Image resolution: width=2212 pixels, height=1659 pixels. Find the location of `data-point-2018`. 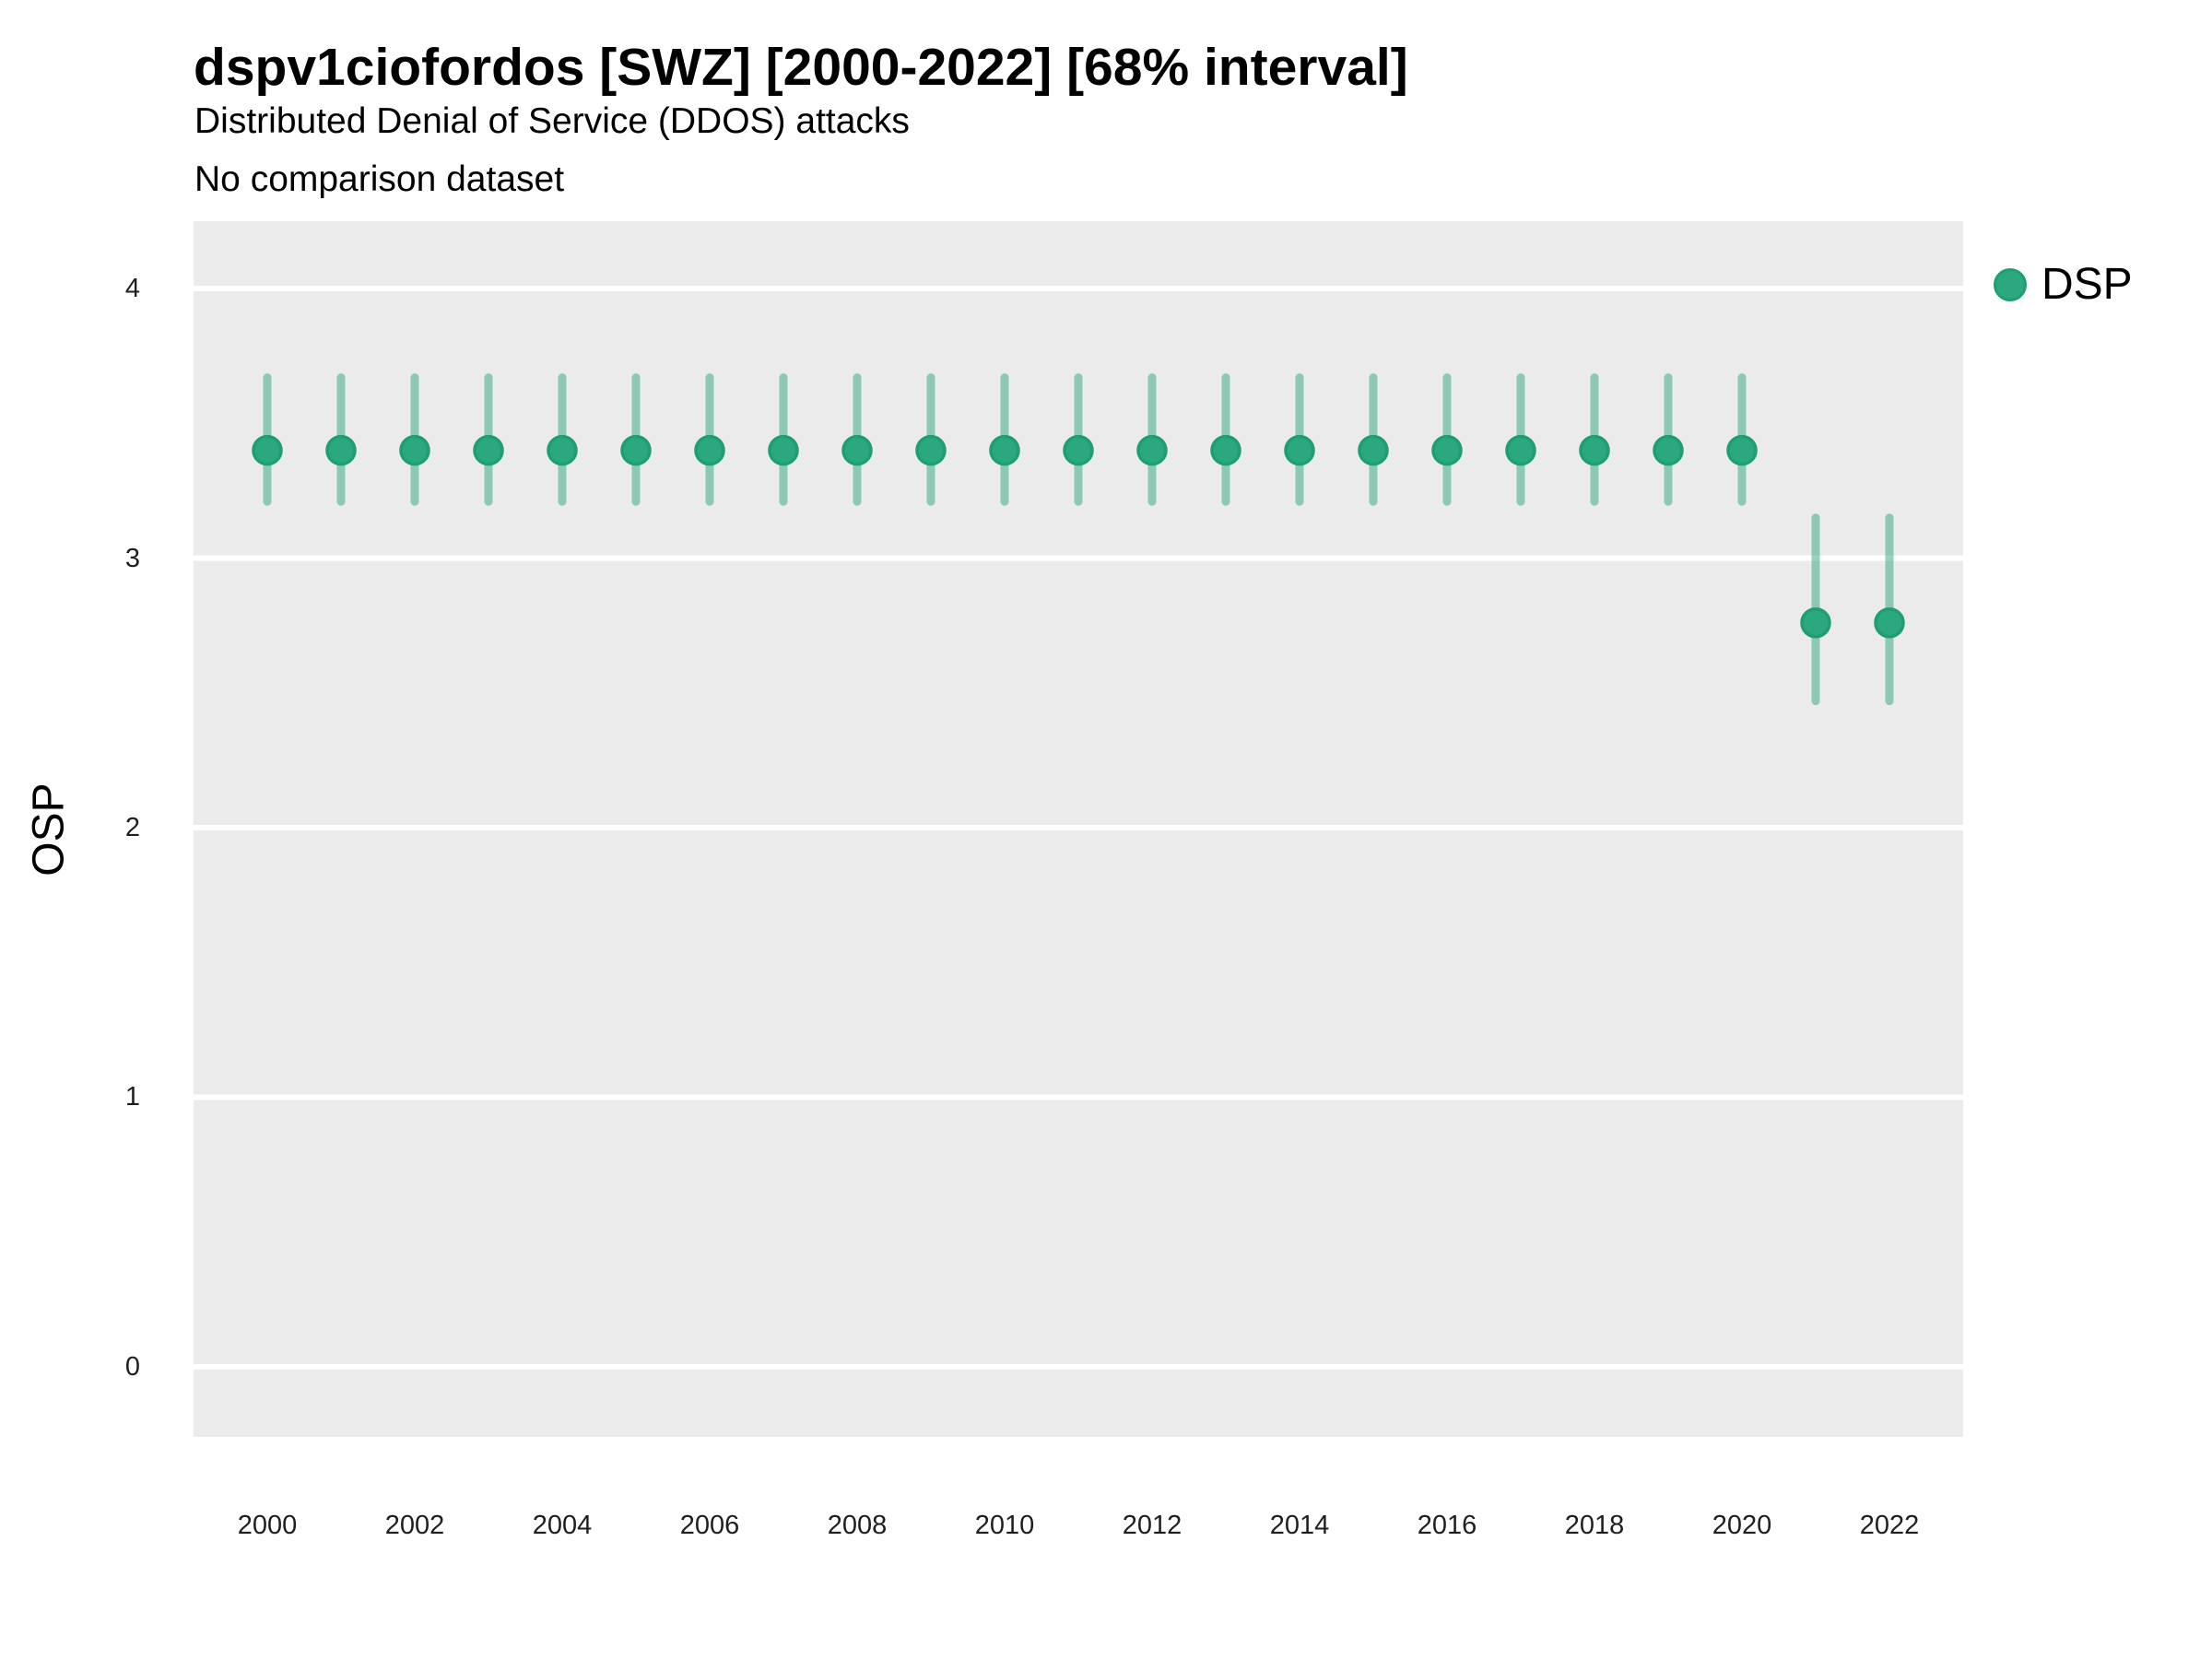

data-point-2018 is located at coordinates (1594, 450).